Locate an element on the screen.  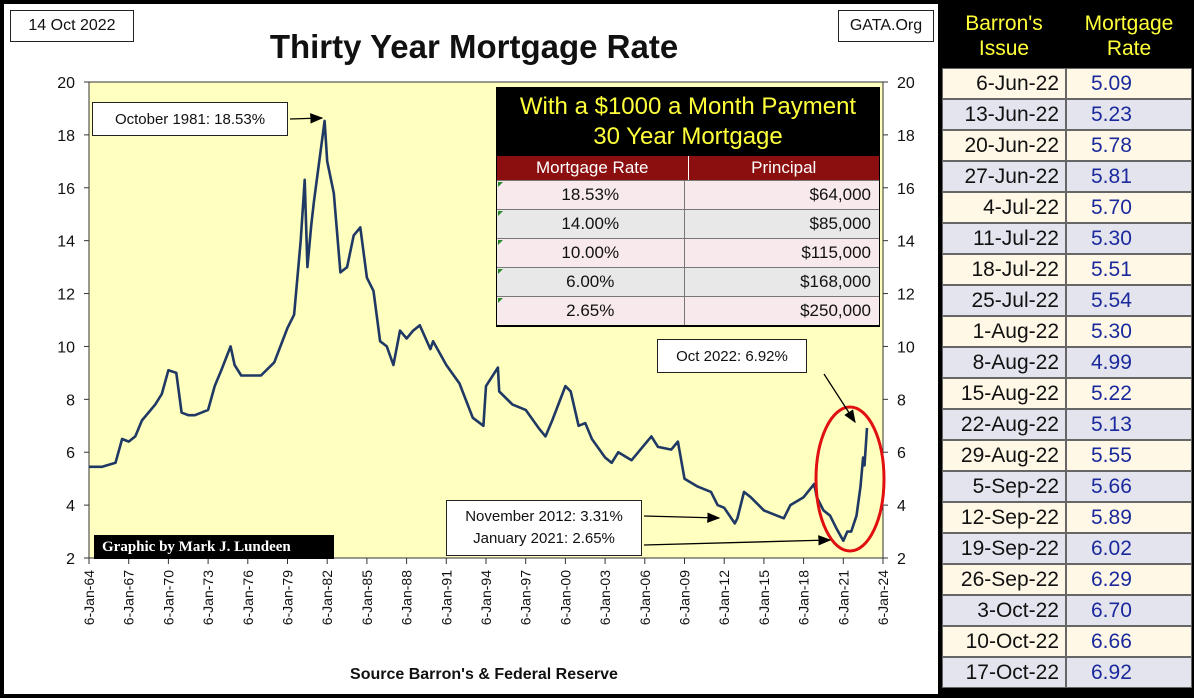
rates-value-cell: 5.09 is located at coordinates (1129, 83).